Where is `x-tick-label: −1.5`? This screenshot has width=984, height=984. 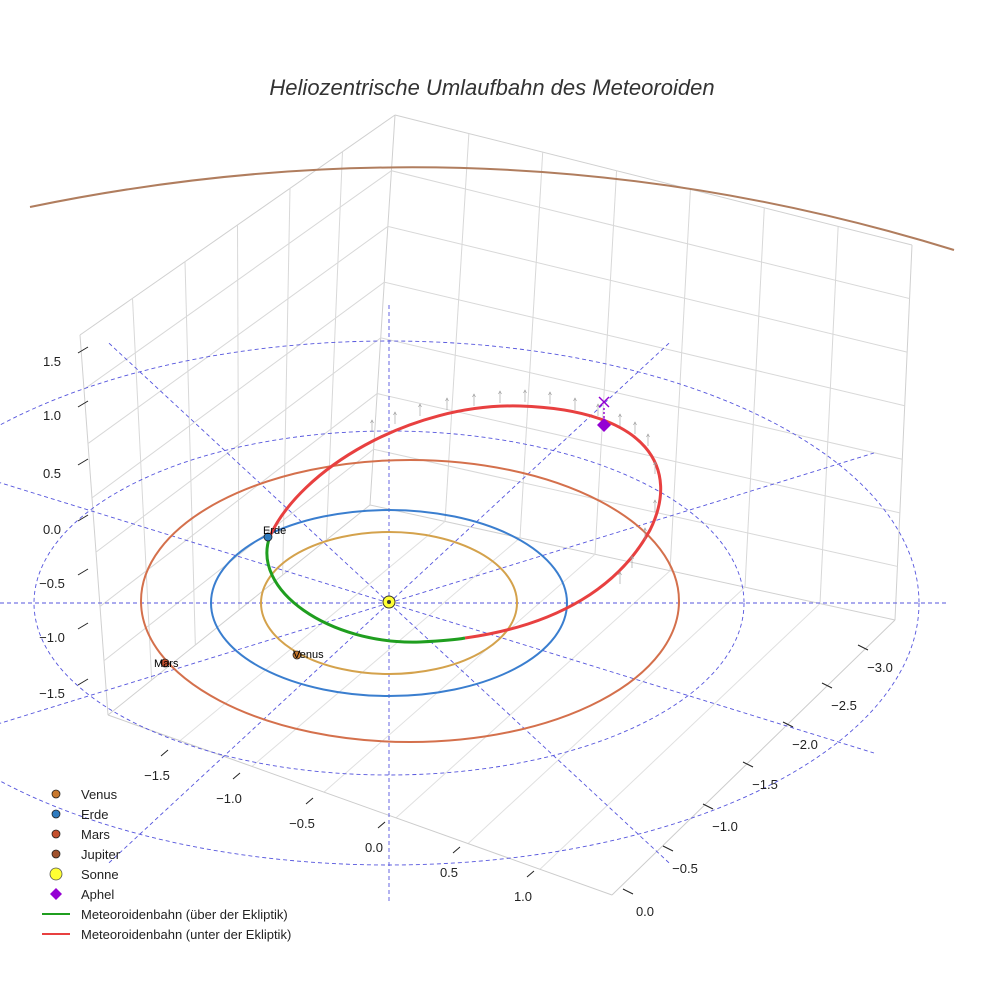
x-tick-label: −1.5 is located at coordinates (157, 775).